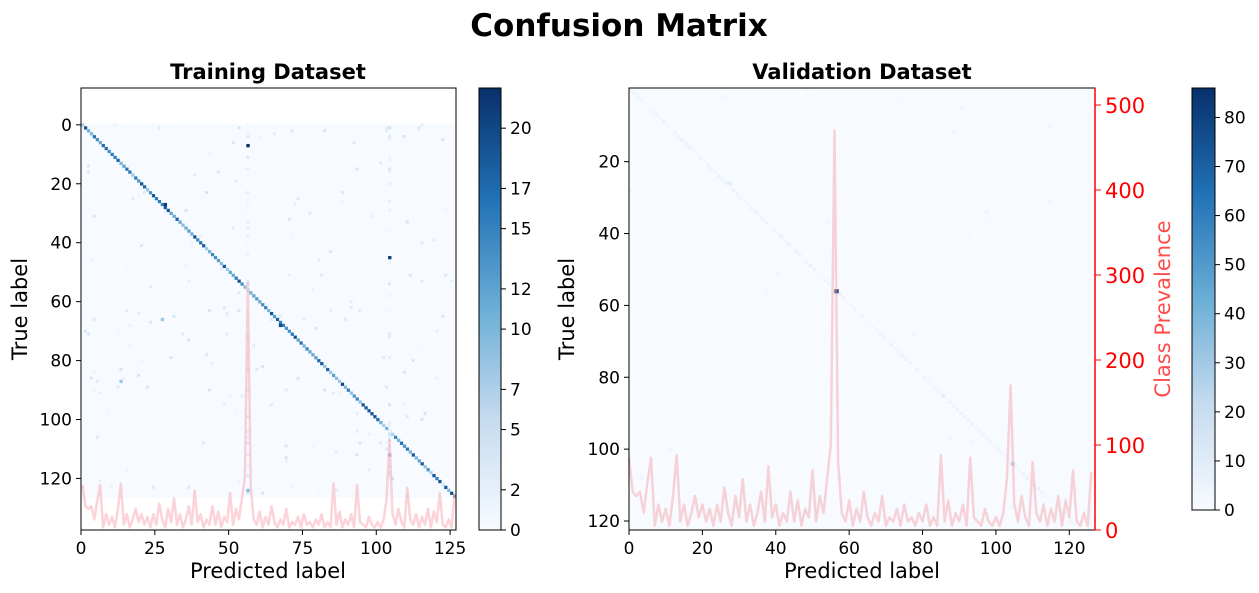 Image resolution: width=1259 pixels, height=593 pixels. Describe the element at coordinates (303, 549) in the screenshot. I see `training-x-tick-label: 75` at that location.